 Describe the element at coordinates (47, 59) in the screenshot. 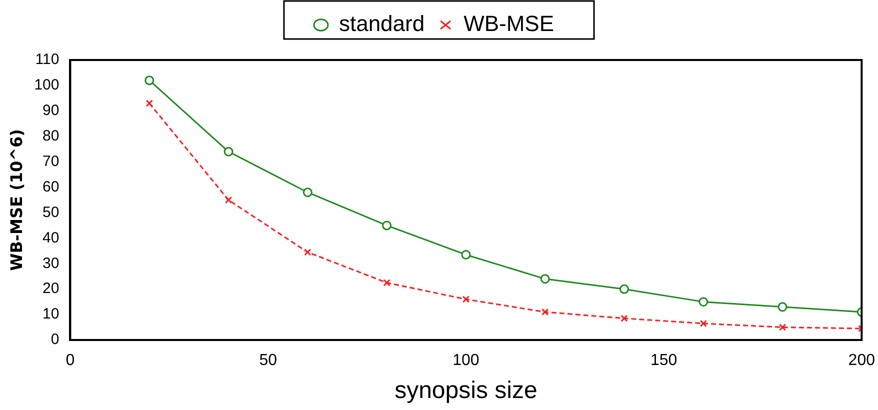

I see `y-tick-label: 110` at that location.